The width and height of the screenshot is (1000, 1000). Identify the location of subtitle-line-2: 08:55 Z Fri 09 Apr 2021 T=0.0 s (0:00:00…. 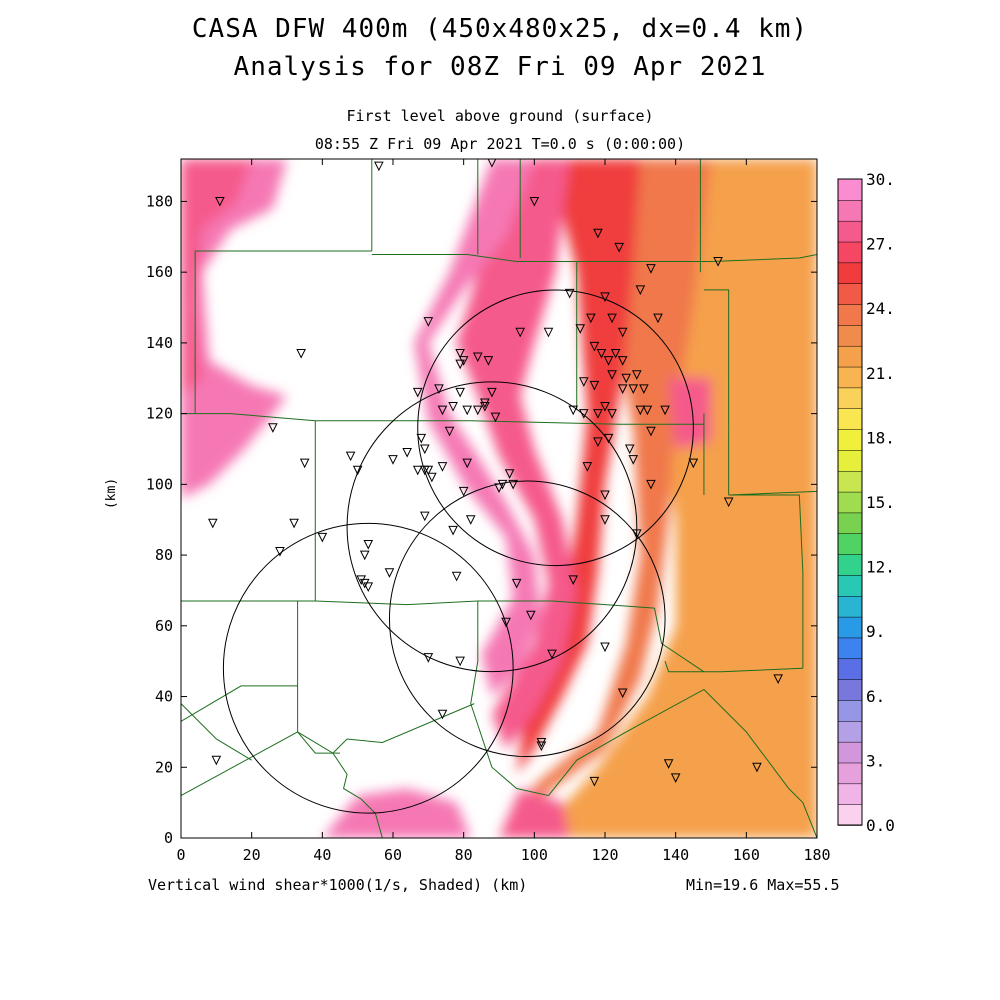
(500, 144).